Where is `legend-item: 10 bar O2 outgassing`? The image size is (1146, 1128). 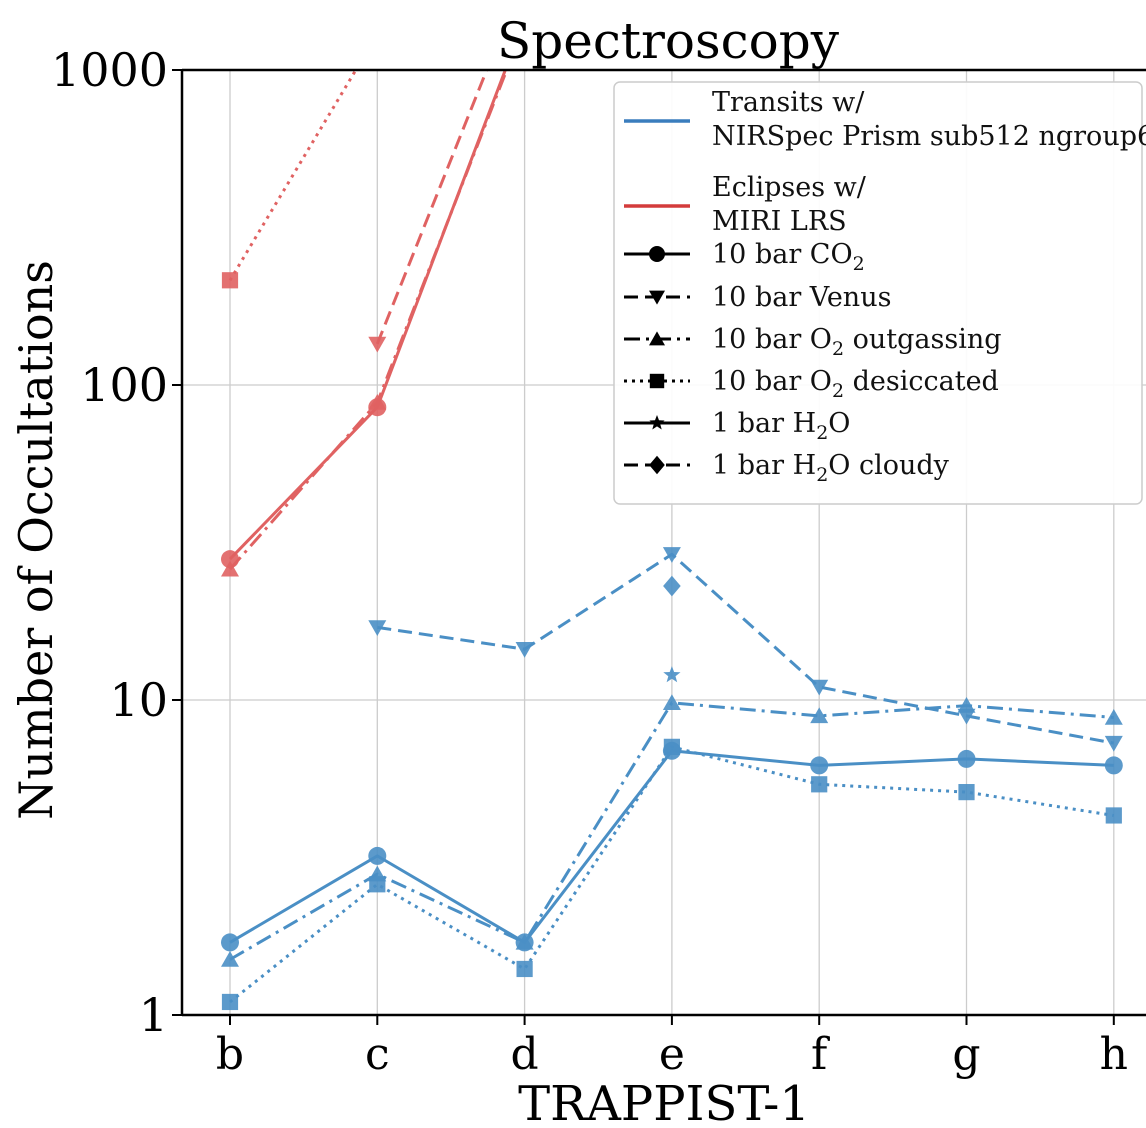
legend-item: 10 bar O2 outgassing is located at coordinates (813, 342).